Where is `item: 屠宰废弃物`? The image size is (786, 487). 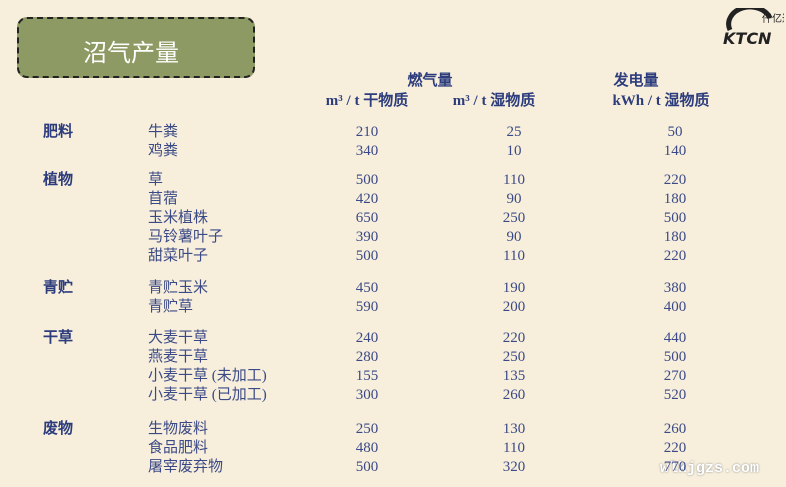 item: 屠宰废弃物 is located at coordinates (186, 467).